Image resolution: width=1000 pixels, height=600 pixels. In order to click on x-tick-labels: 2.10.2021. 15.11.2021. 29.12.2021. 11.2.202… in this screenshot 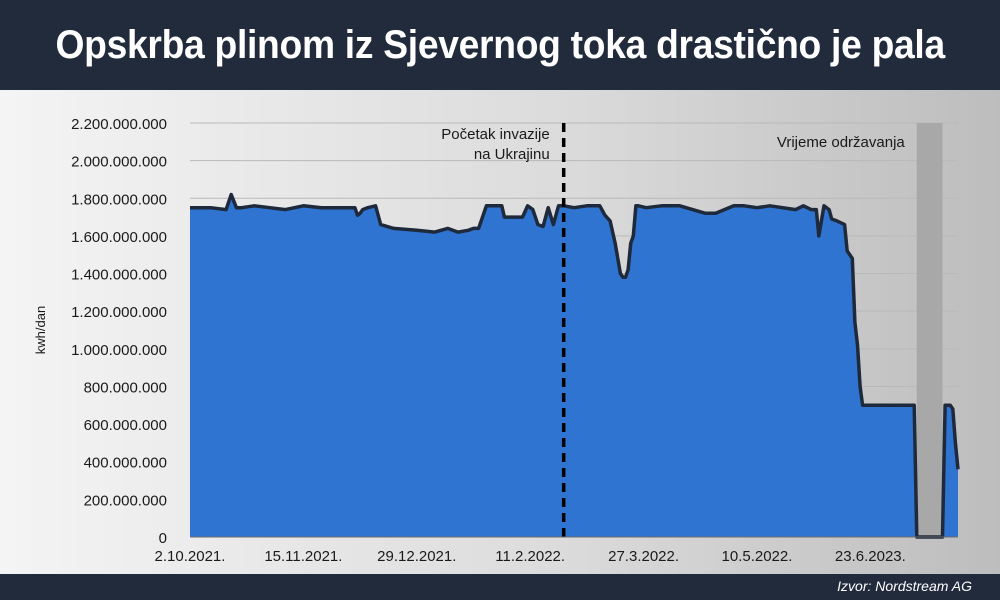, I will do `click(530, 556)`.